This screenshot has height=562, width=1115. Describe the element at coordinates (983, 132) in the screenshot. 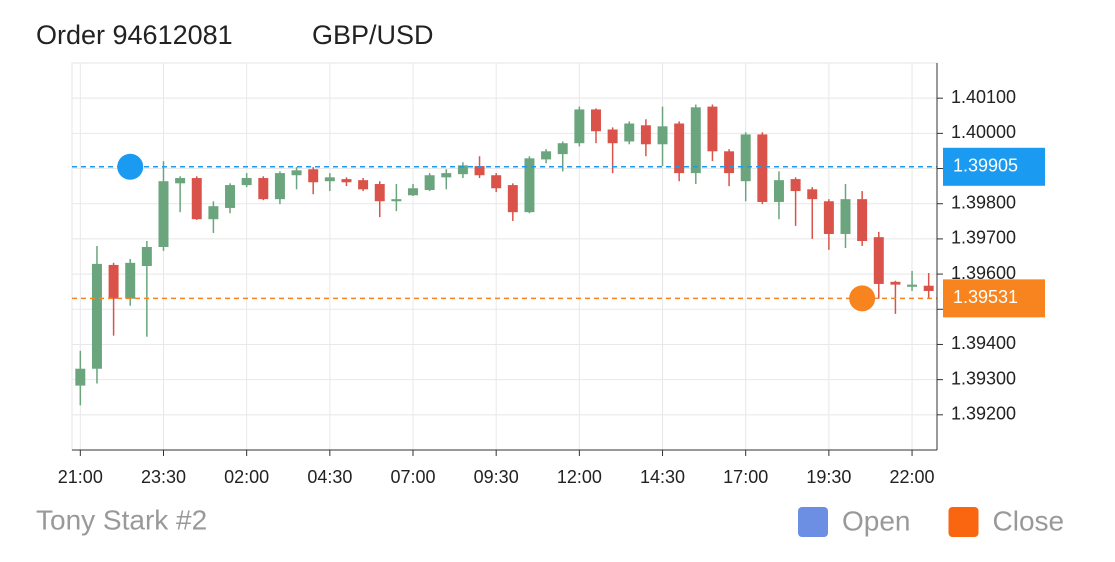

I see `y-tick-label: 1.40000` at that location.